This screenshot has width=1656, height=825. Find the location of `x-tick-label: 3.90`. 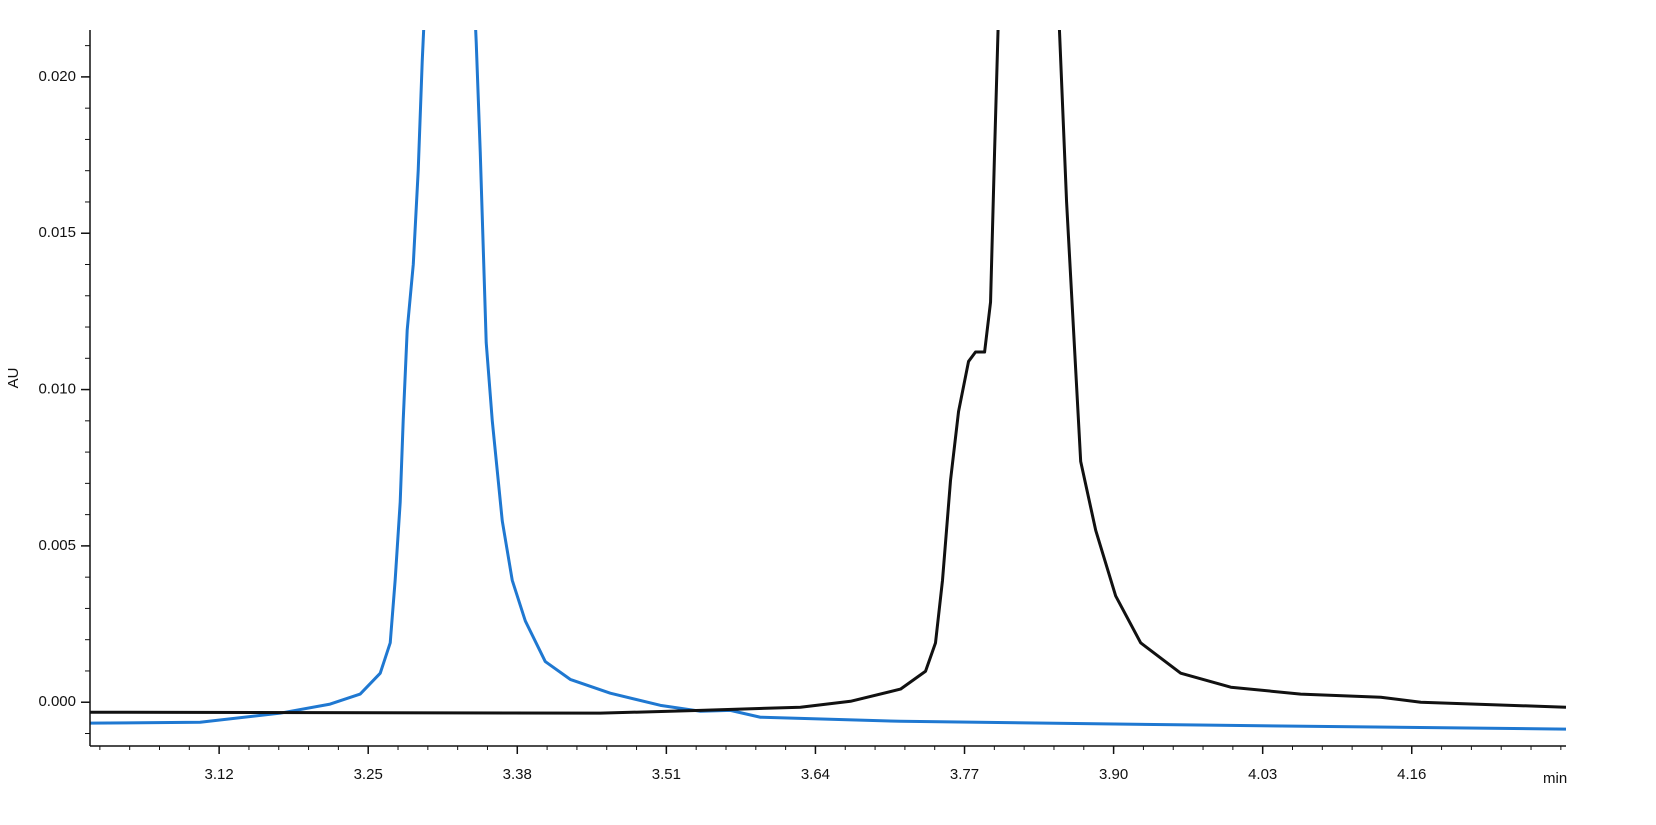

x-tick-label: 3.90 is located at coordinates (1113, 774).